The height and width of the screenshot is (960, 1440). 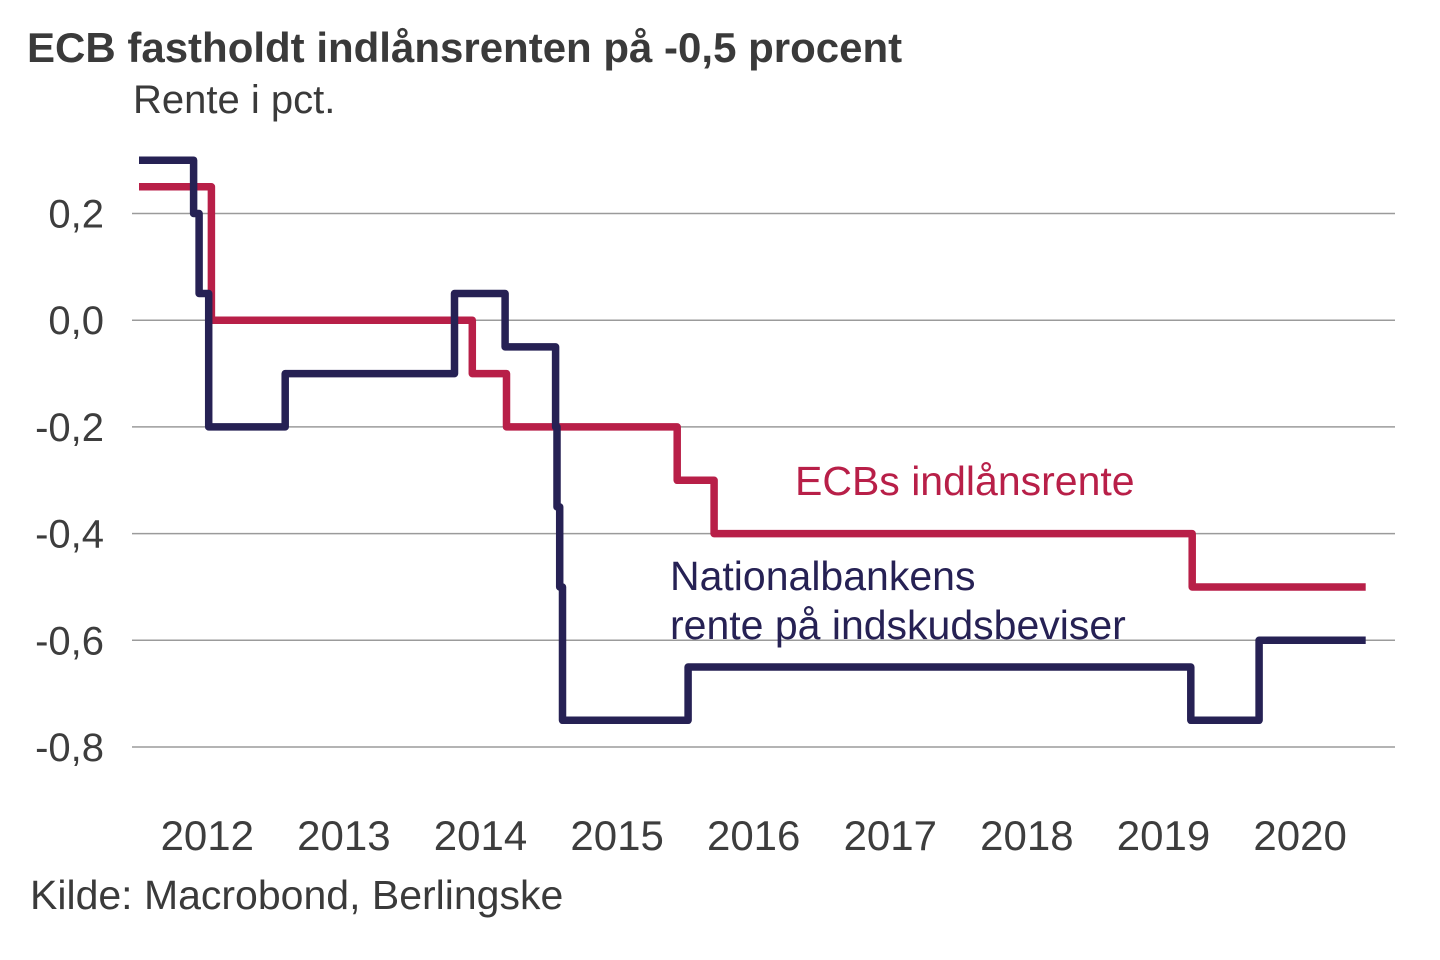 What do you see at coordinates (1026, 835) in the screenshot?
I see `x-tick-label: 2018` at bounding box center [1026, 835].